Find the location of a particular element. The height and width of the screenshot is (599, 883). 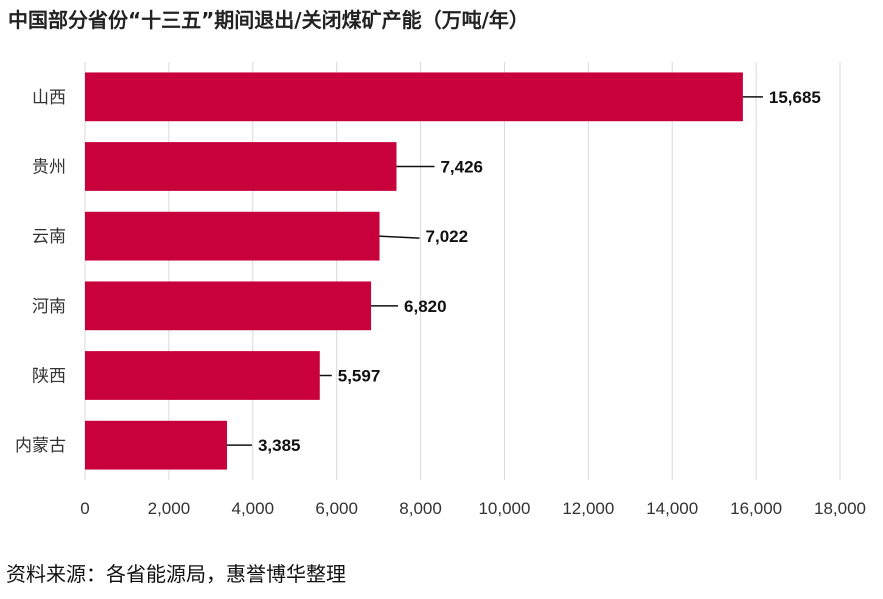

x-tick-label: 6,000 is located at coordinates (336, 508).